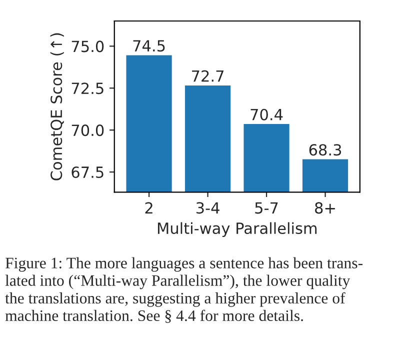 Image resolution: width=419 pixels, height=350 pixels. Describe the element at coordinates (325, 150) in the screenshot. I see `data-label: 68.3` at that location.